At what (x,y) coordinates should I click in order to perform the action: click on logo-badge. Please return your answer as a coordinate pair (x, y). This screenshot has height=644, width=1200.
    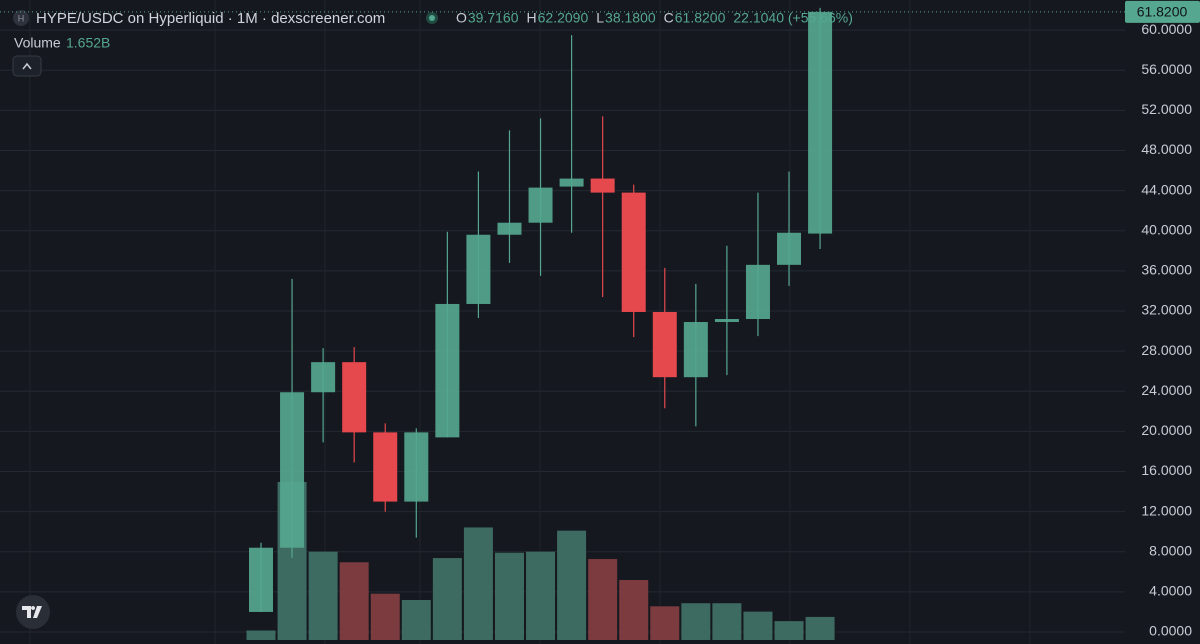
    Looking at the image, I should click on (21, 18).